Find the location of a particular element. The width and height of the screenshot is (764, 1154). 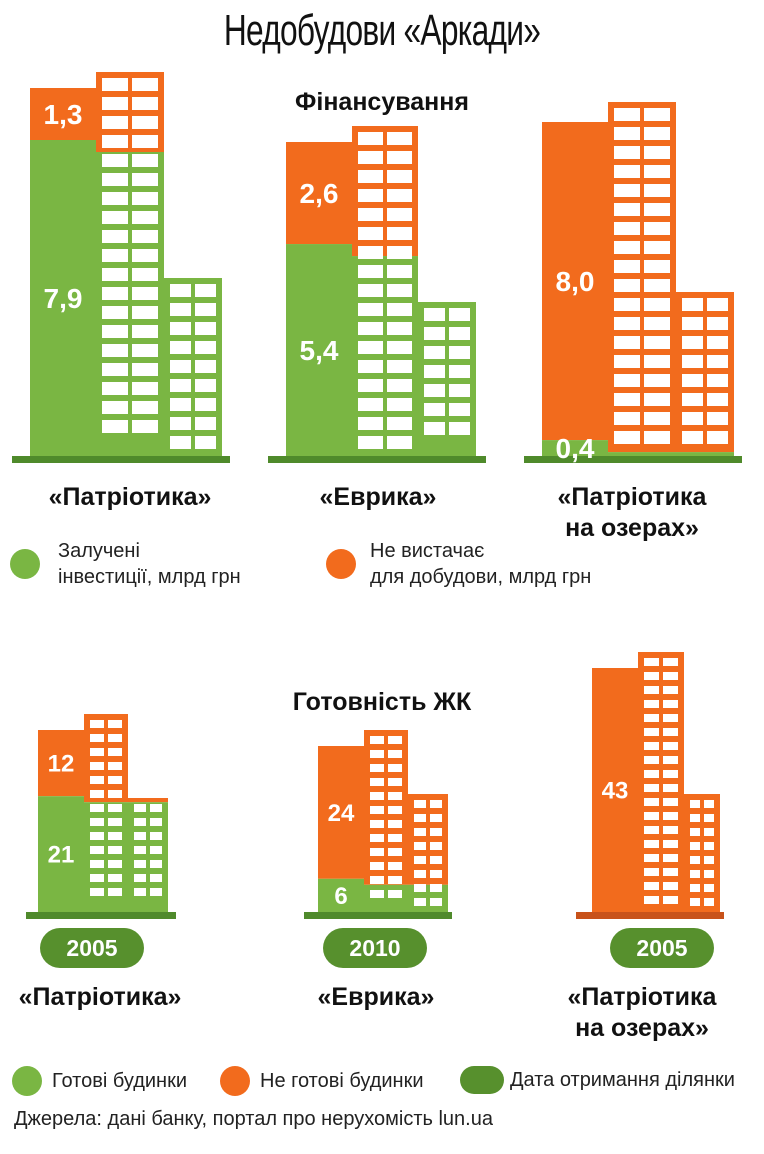

legend-date-pill is located at coordinates (482, 1080).